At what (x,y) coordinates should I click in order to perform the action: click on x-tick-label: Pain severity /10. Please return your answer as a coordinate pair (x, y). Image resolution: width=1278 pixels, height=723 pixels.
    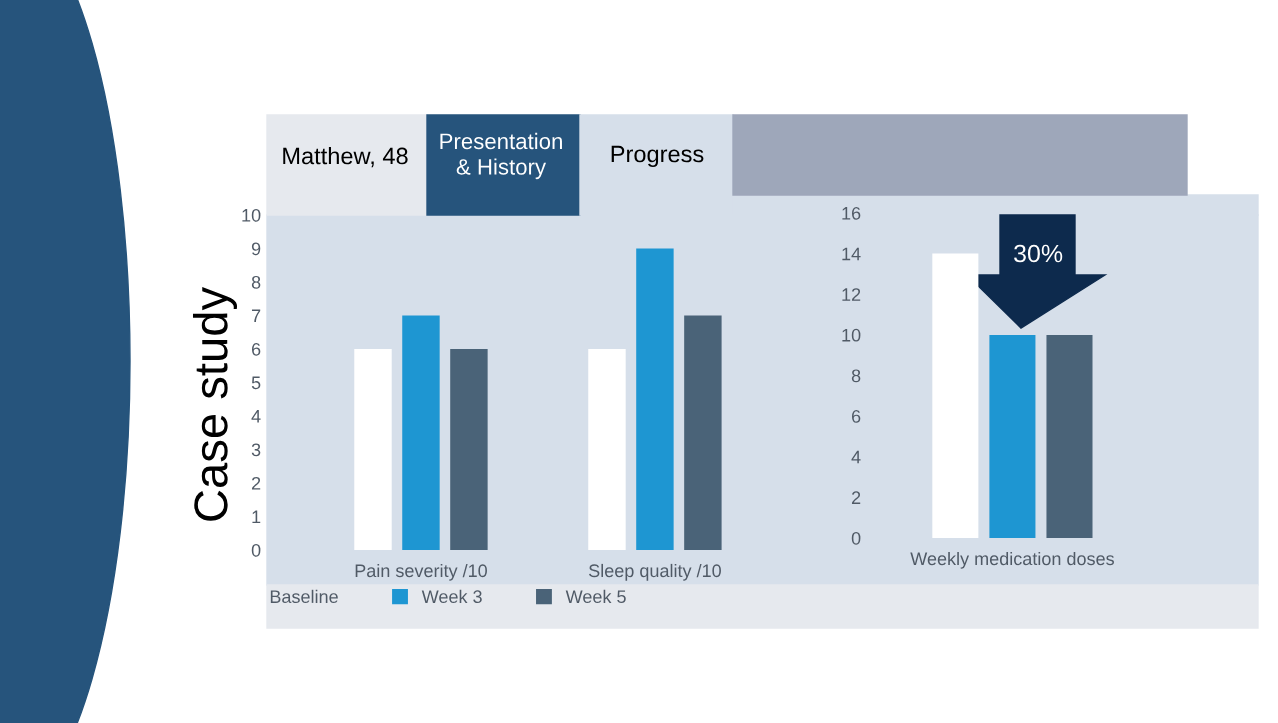
    Looking at the image, I should click on (421, 572).